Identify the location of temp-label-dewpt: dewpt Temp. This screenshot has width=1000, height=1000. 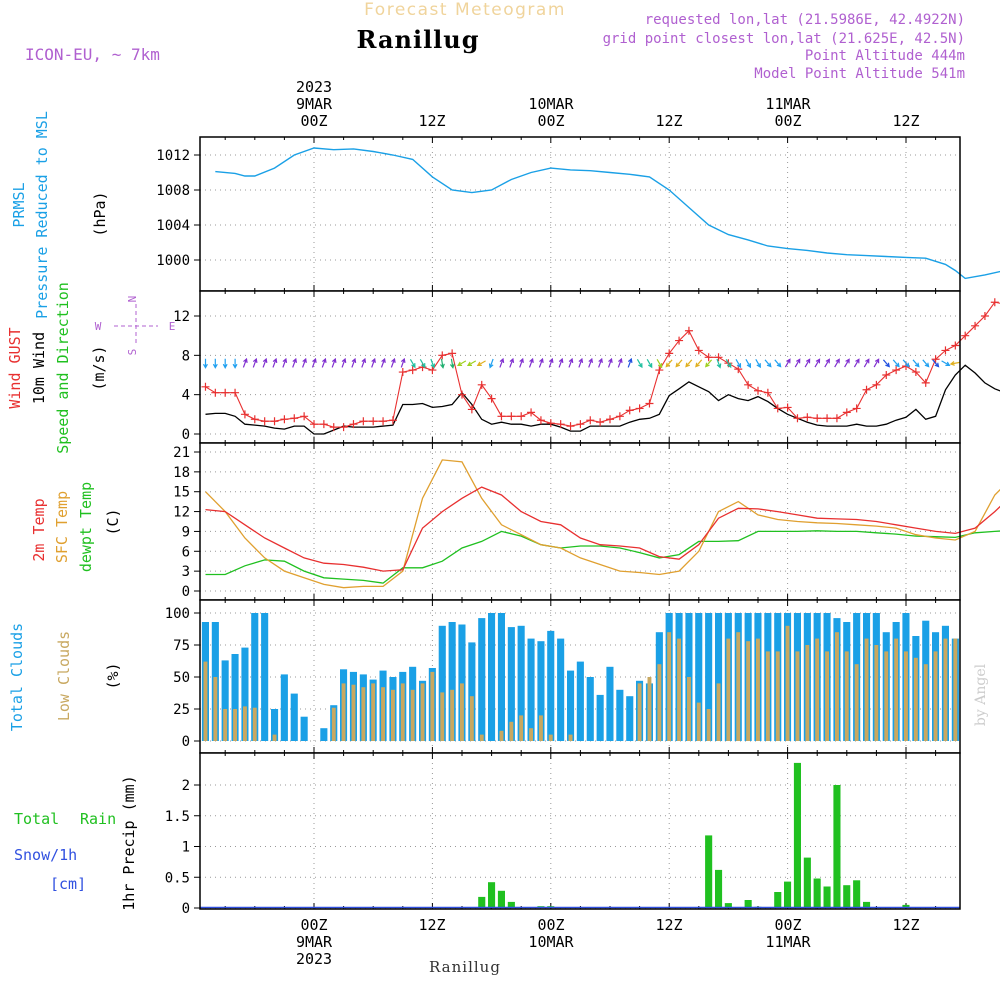
(86, 527).